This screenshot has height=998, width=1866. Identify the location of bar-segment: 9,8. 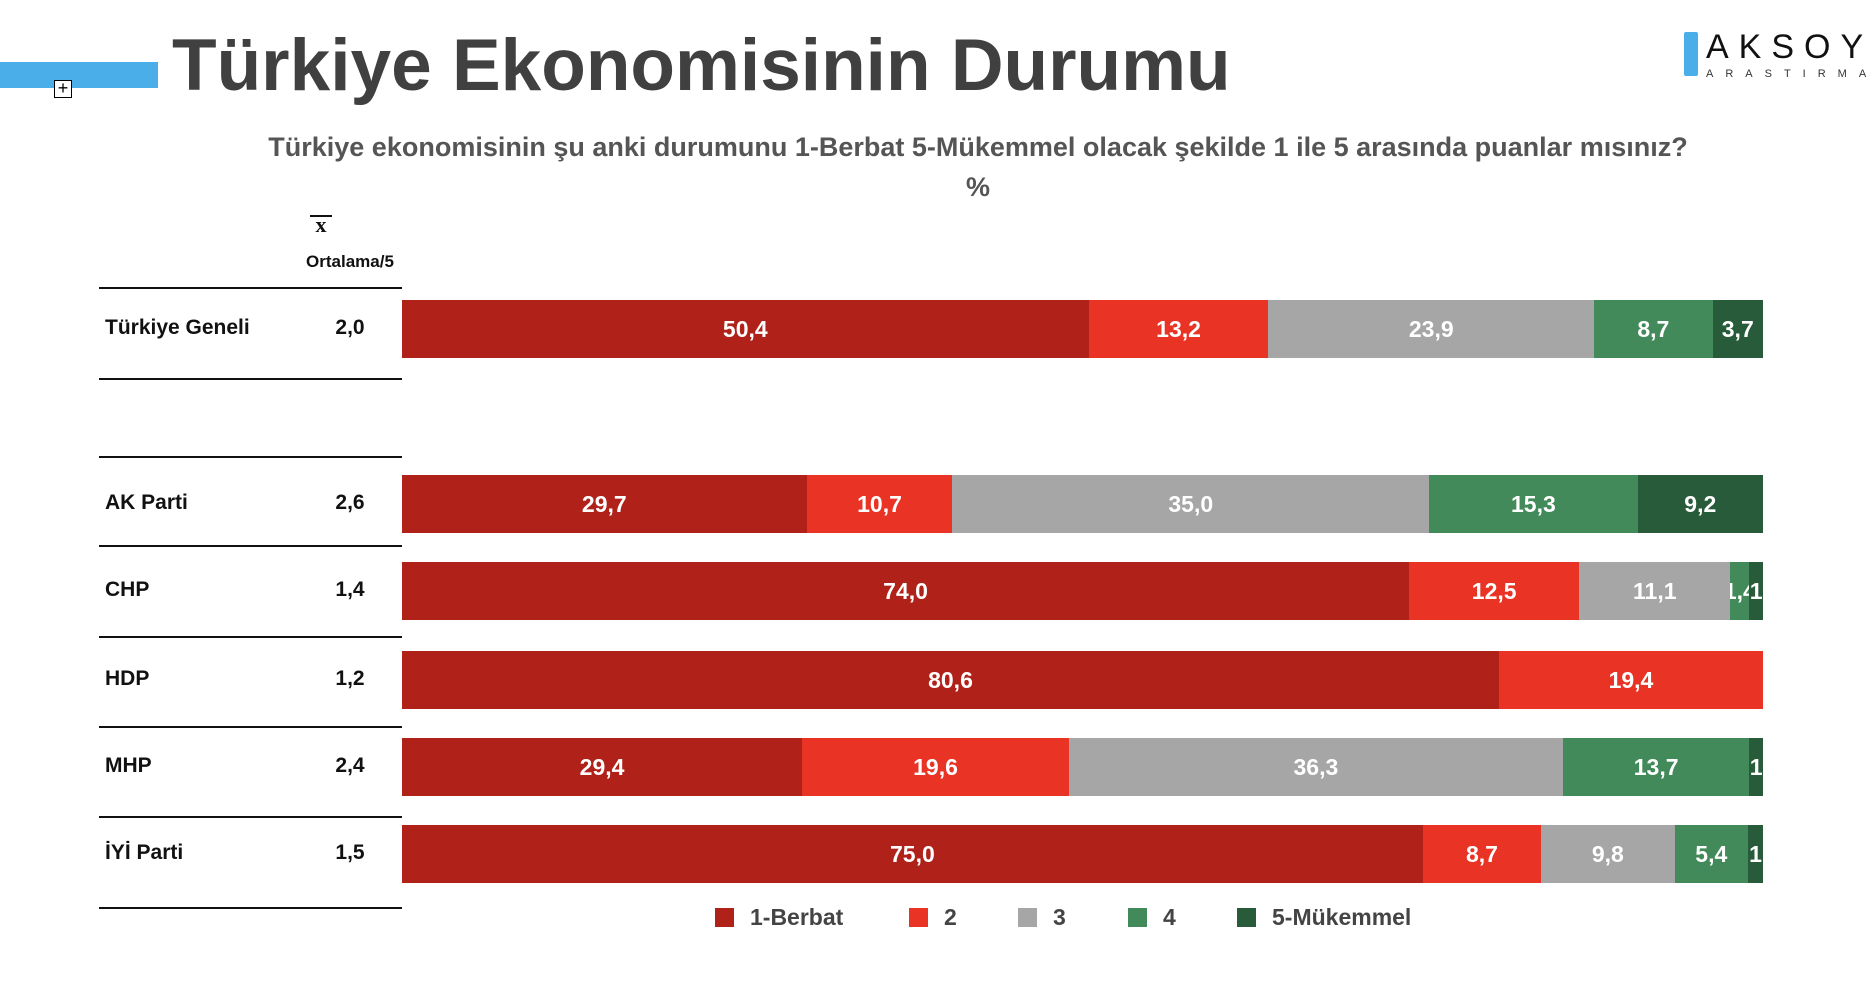
(1608, 854).